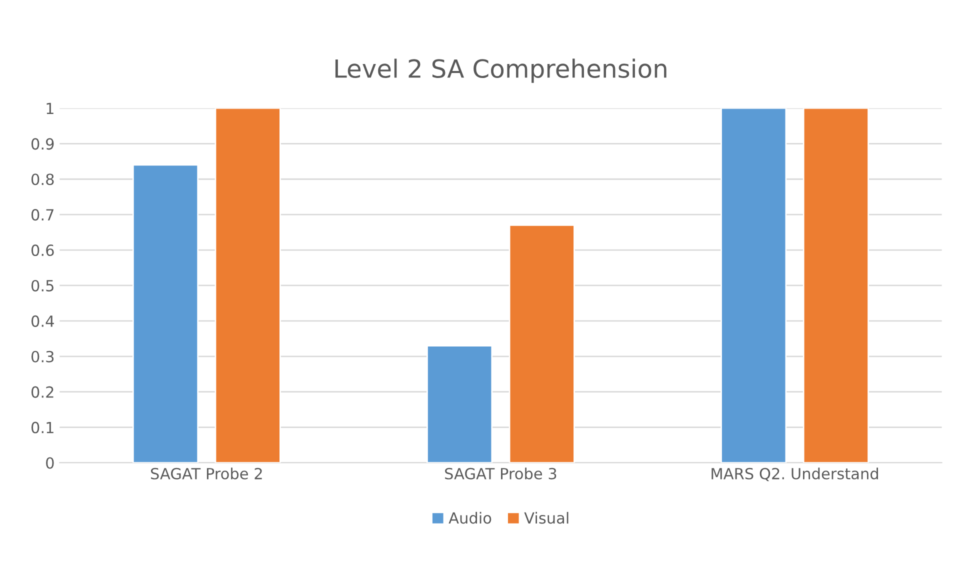 The height and width of the screenshot is (585, 962). What do you see at coordinates (42, 392) in the screenshot?
I see `y-tick-label: 0.2` at bounding box center [42, 392].